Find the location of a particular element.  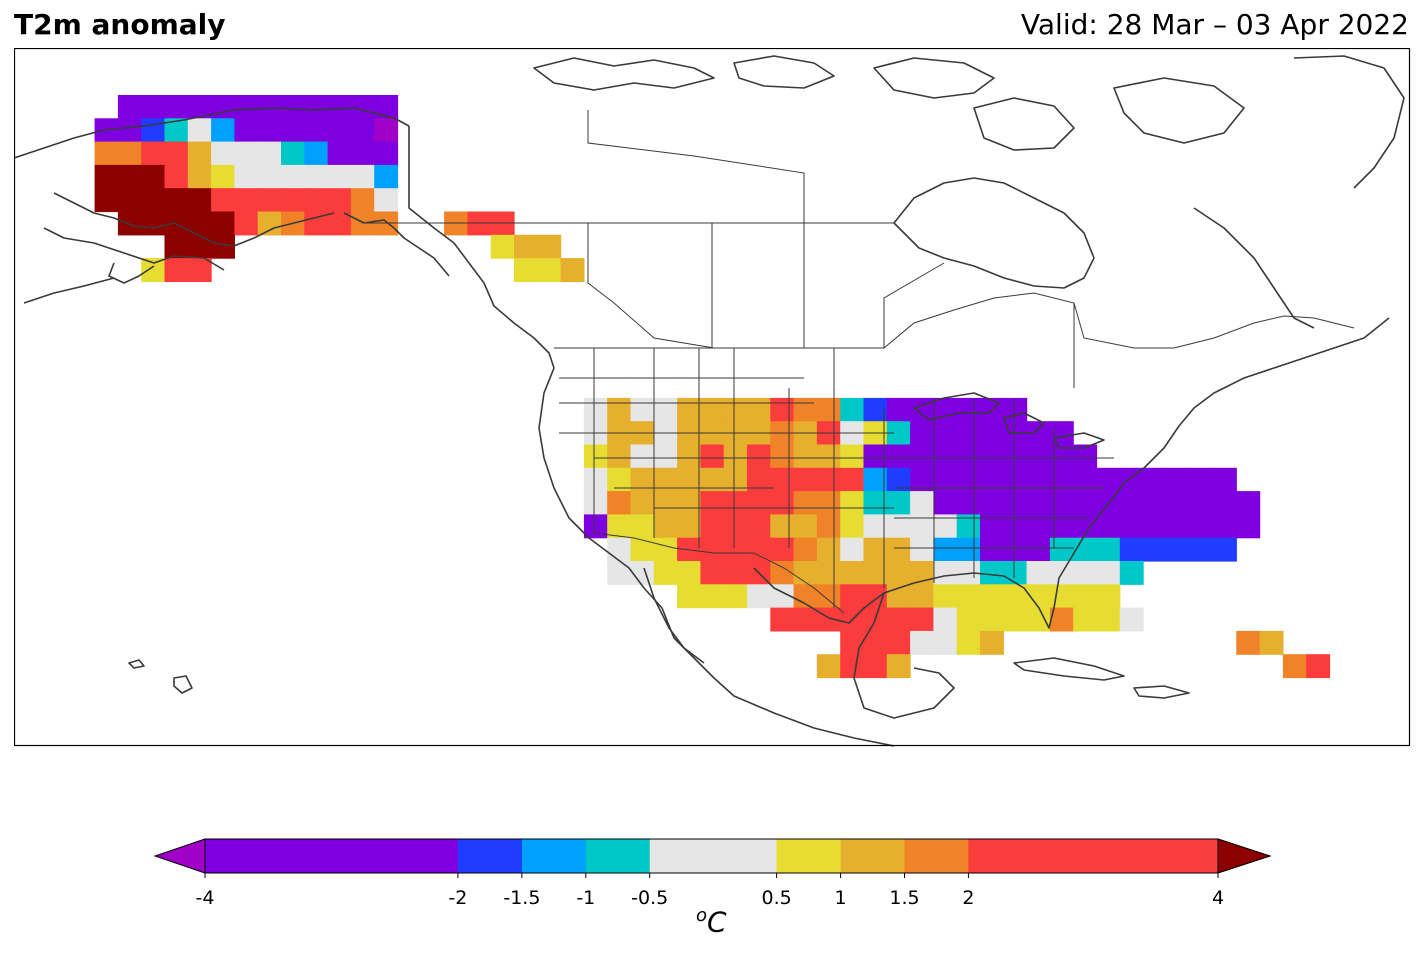

colorbar-bins is located at coordinates (712, 856).